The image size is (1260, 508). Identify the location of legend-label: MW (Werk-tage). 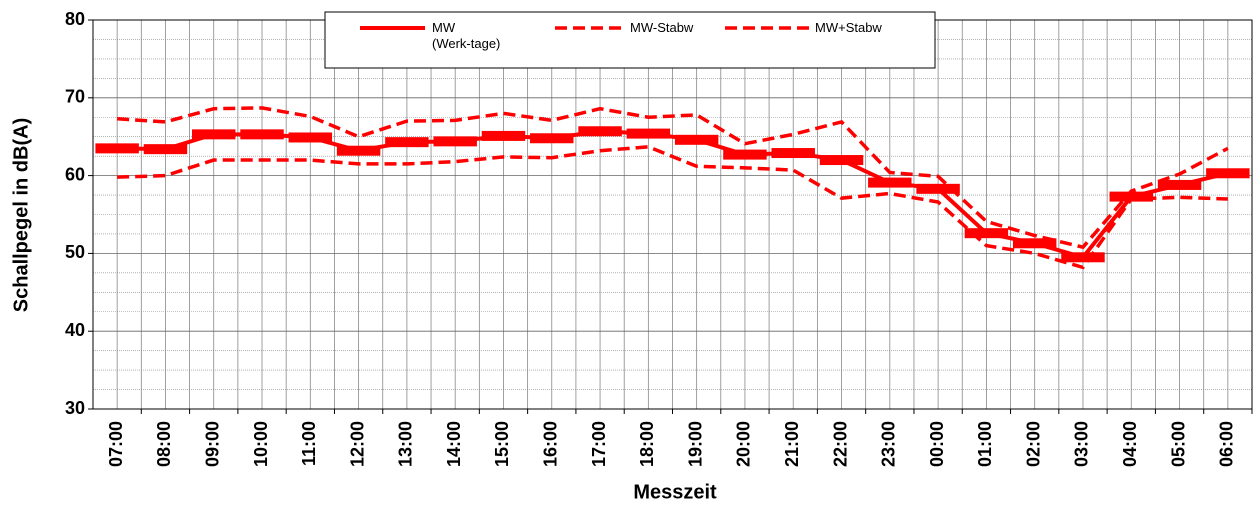
(466, 35).